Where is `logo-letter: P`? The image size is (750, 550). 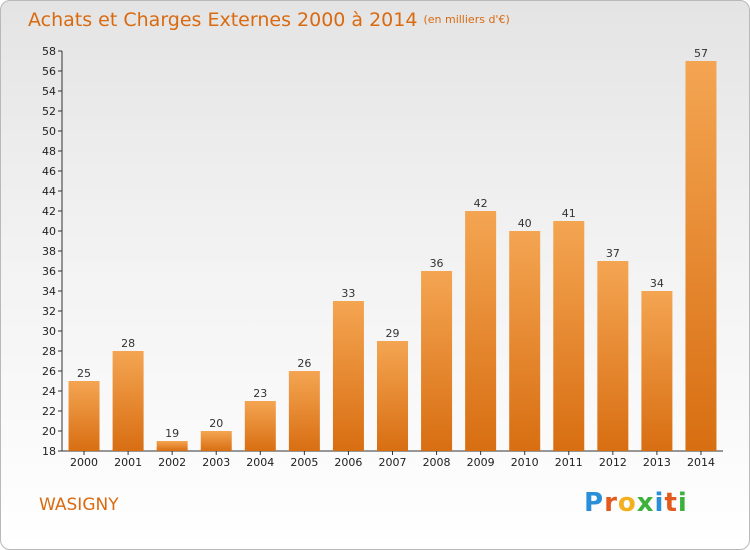
logo-letter: P is located at coordinates (594, 503).